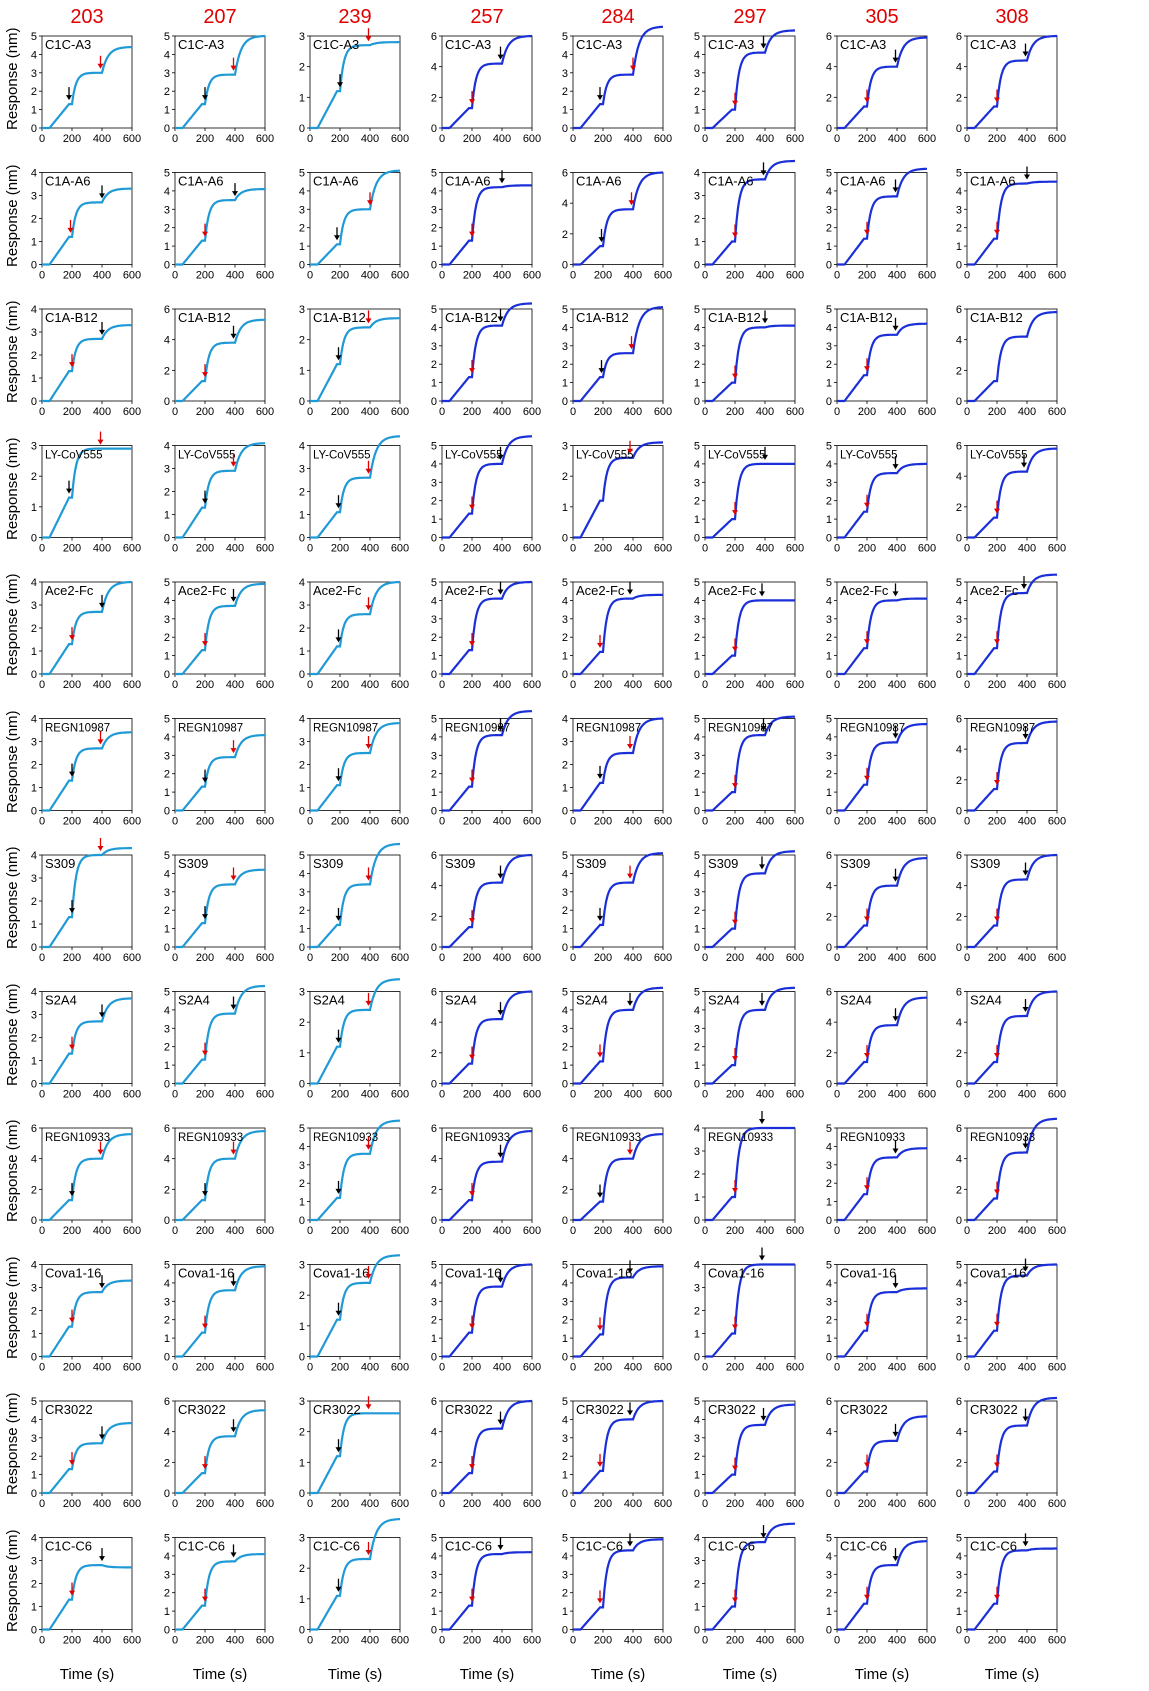 This screenshot has width=1149, height=1691. I want to click on y-tick-label: 6, so click(565, 174).